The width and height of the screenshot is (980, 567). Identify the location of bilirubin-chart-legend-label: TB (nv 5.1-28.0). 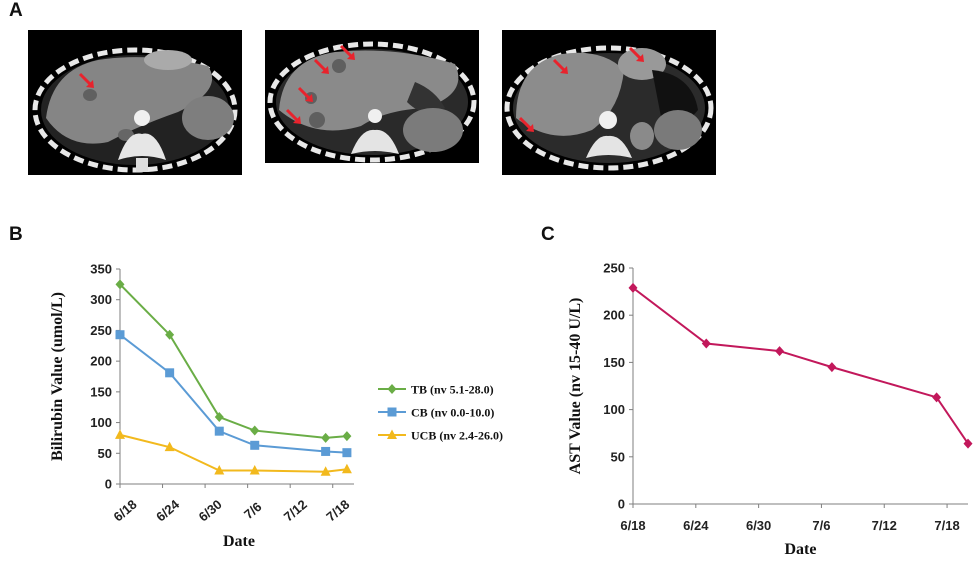
(452, 390).